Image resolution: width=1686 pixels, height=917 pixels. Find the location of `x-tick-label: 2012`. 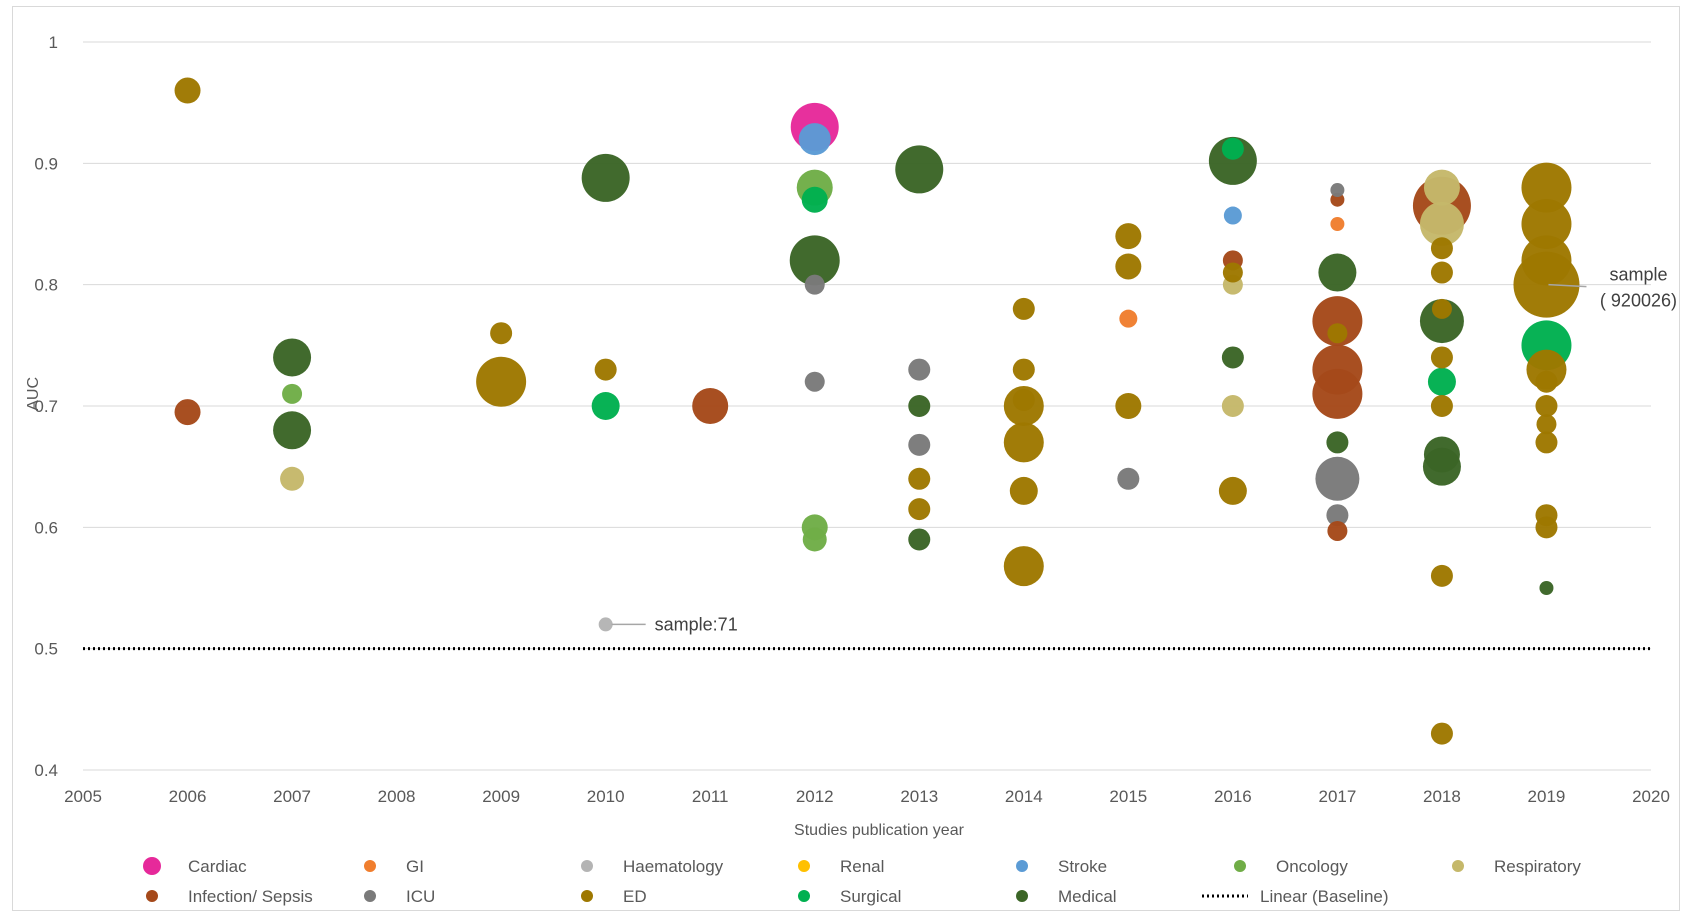

x-tick-label: 2012 is located at coordinates (815, 796).